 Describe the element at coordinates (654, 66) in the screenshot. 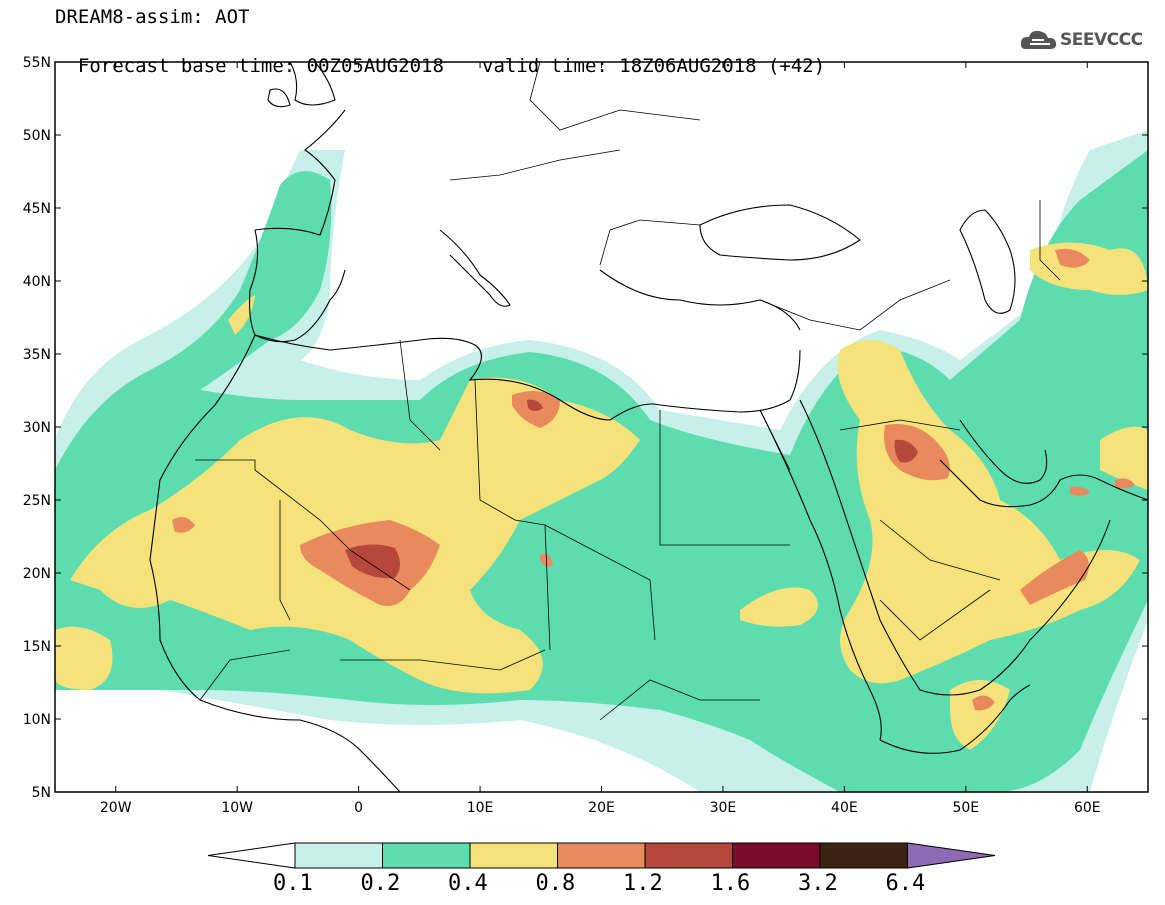

I see `valid-time: valid time: 18Z06AUG2018 (+42)` at that location.